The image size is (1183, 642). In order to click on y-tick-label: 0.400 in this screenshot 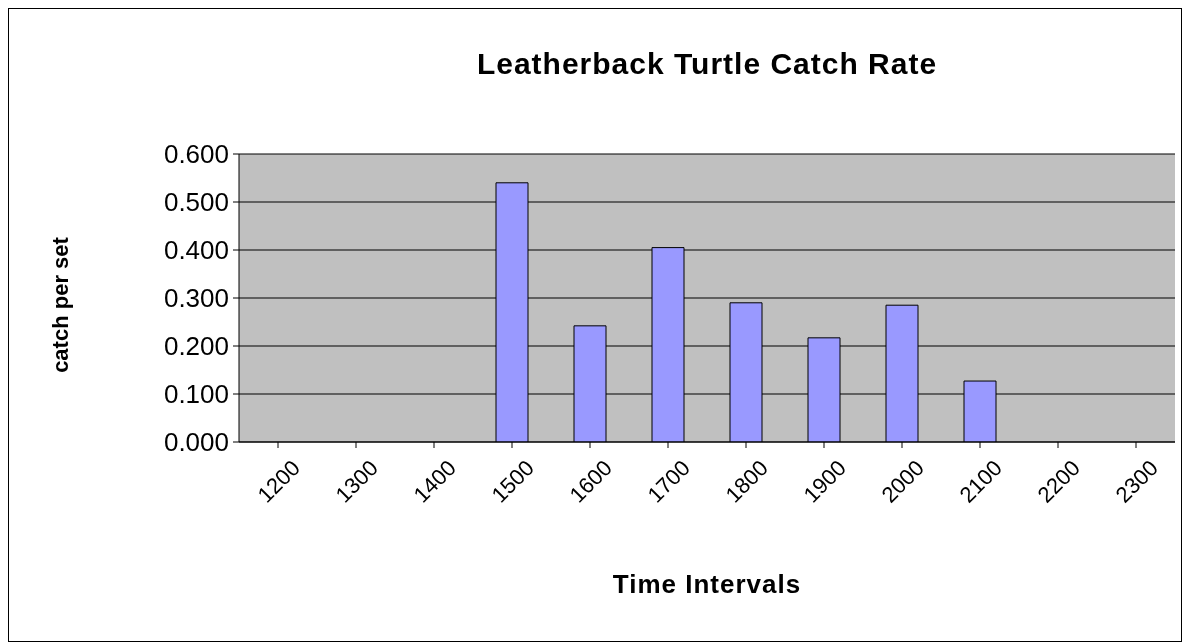, I will do `click(196, 250)`.